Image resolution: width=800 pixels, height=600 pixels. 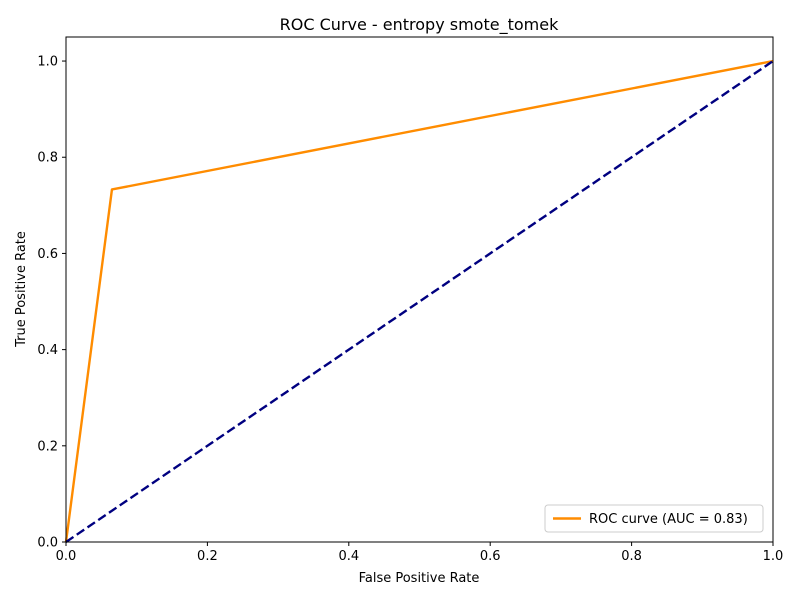 I want to click on y-axis-ticks: 0.0 0.2 0.4 0.6 0.8 1.0, so click(x=51, y=303).